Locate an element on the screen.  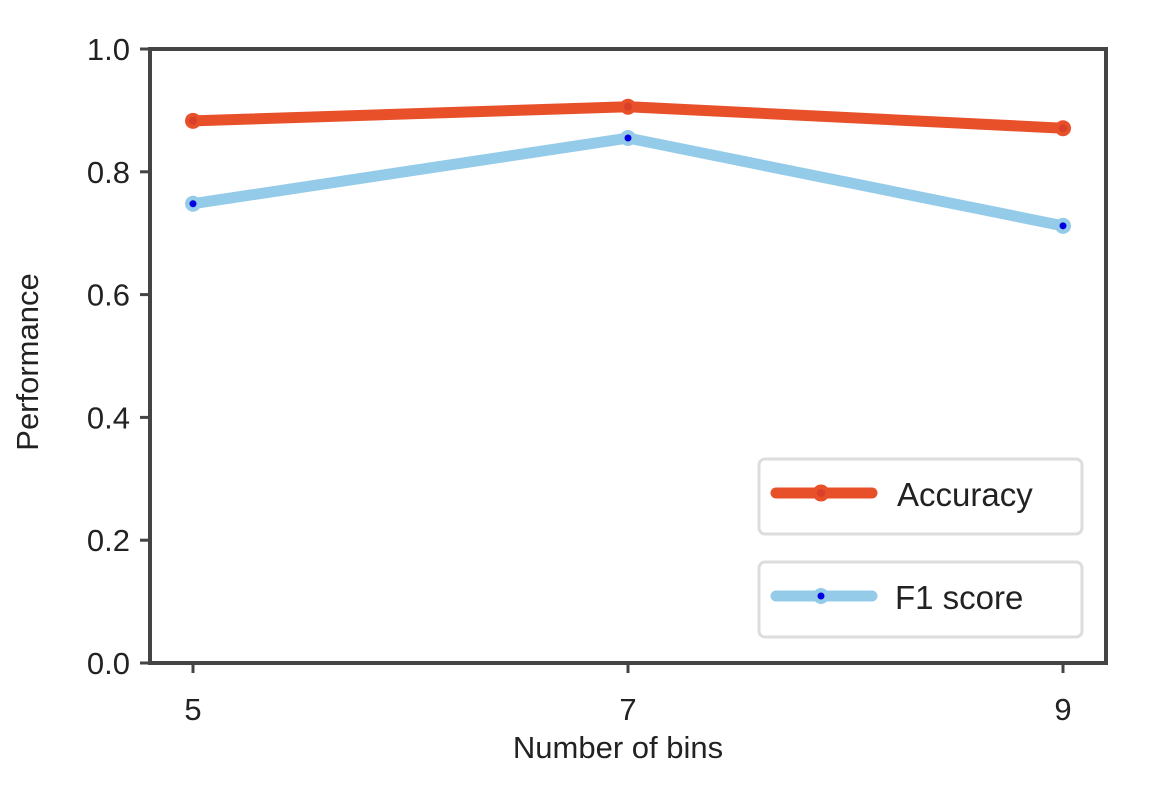
x-tick-label: 5 is located at coordinates (192, 709).